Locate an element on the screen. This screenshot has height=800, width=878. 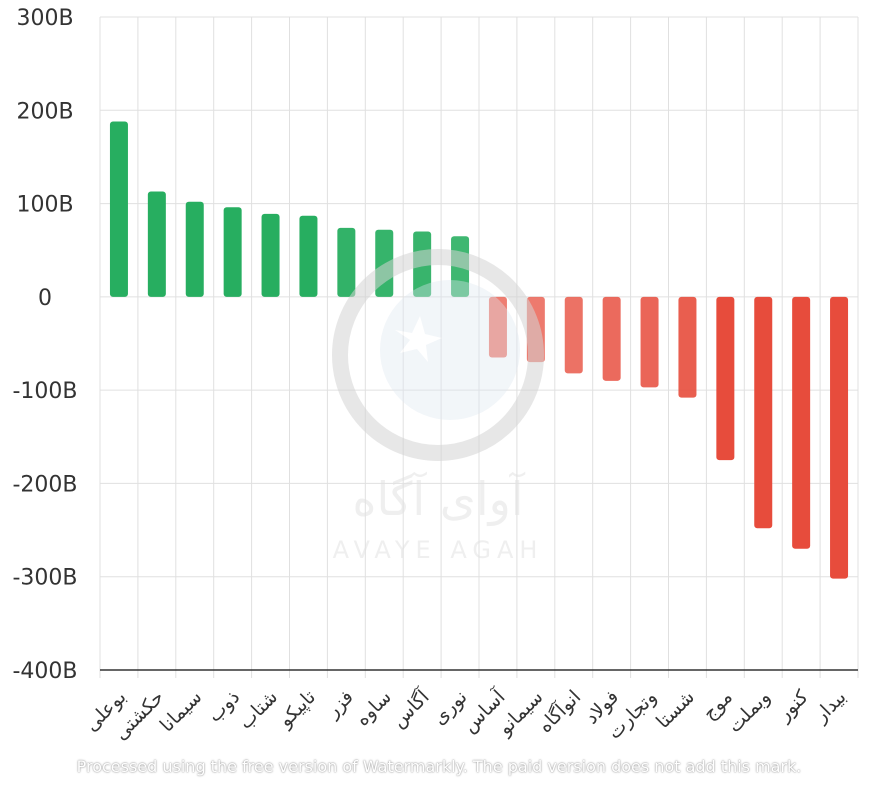
y-tick-label: -400B is located at coordinates (44, 671).